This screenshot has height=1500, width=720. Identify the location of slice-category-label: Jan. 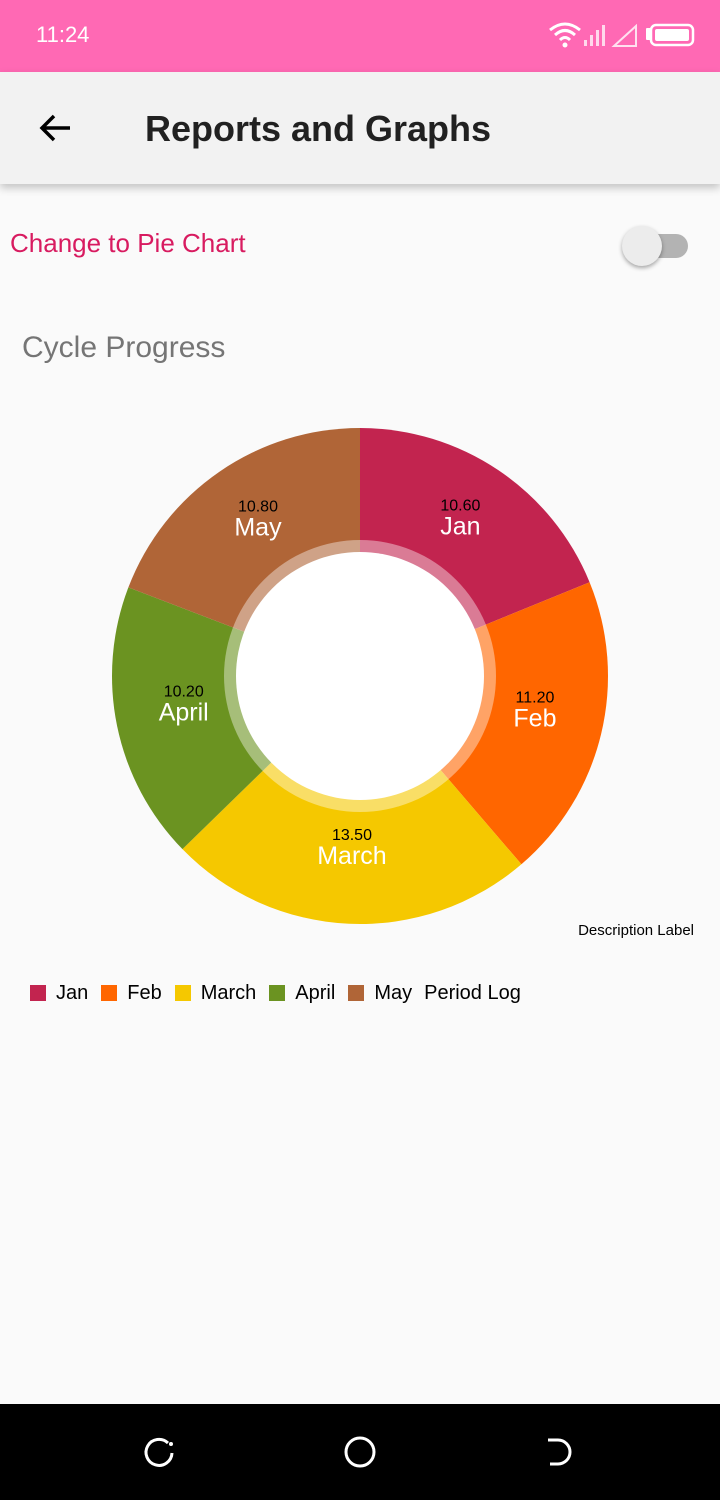
(460, 527).